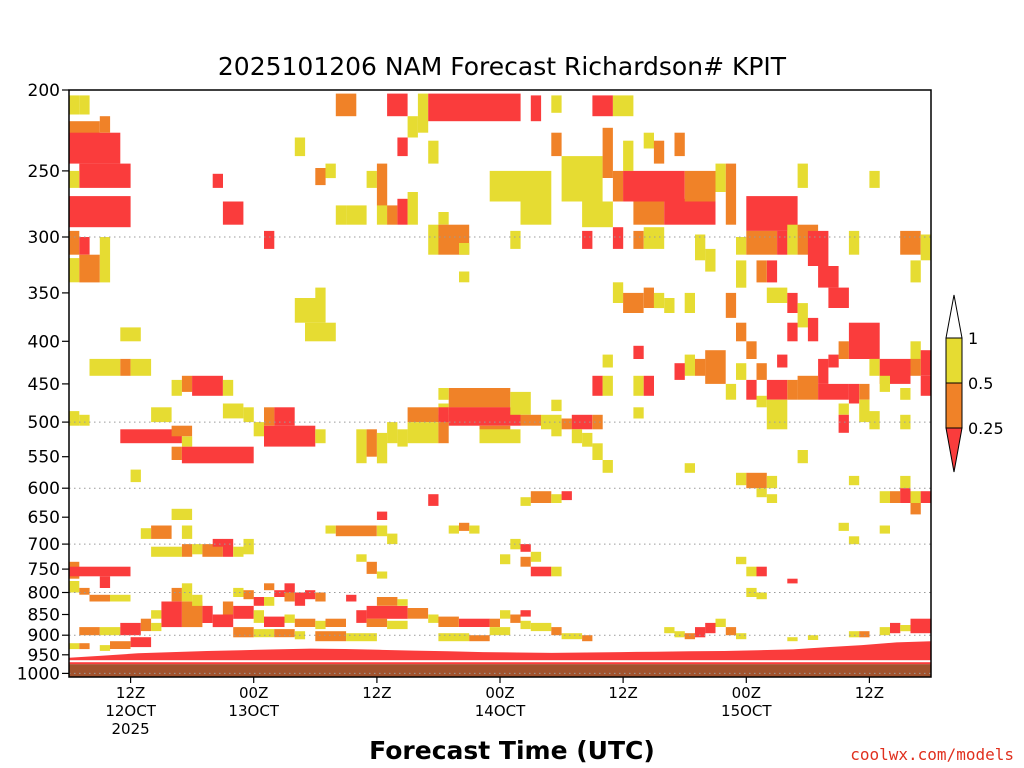 This screenshot has height=768, width=1024. I want to click on x-axis-label: Forecast Time (UTC), so click(512, 750).